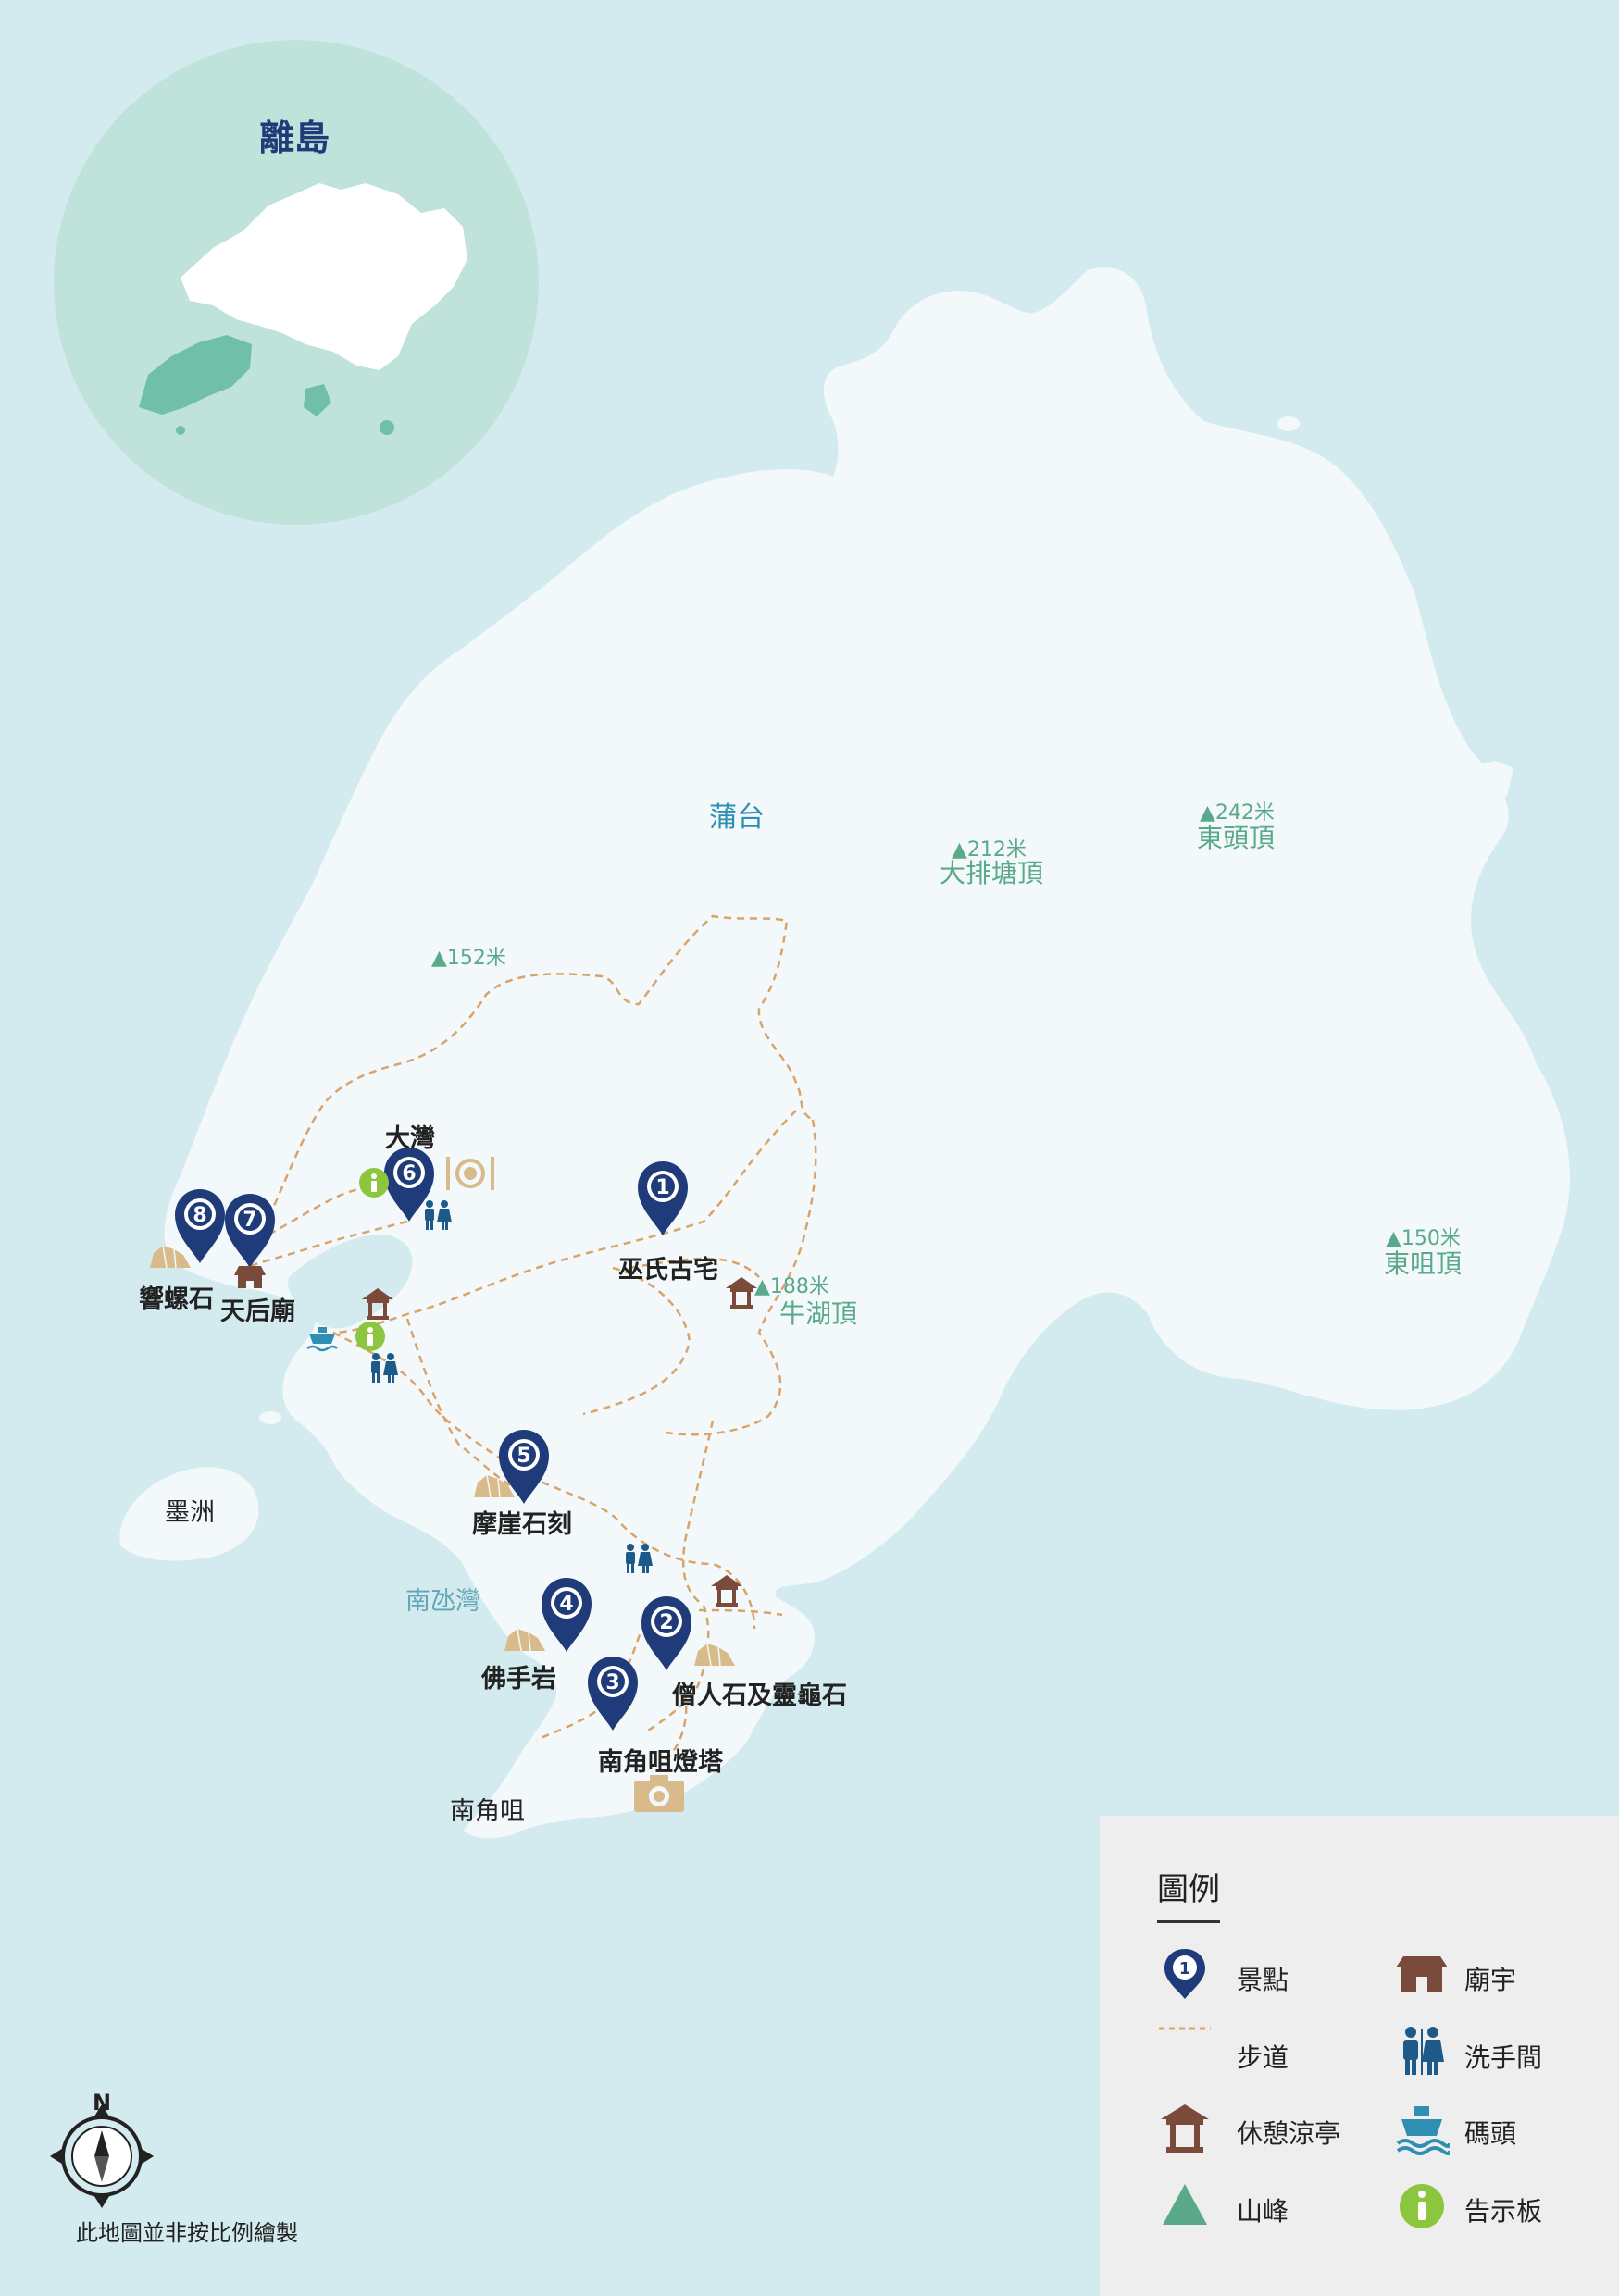 This screenshot has width=1619, height=2296. What do you see at coordinates (1504, 2058) in the screenshot?
I see `legend-label-toilet: 洗手間` at bounding box center [1504, 2058].